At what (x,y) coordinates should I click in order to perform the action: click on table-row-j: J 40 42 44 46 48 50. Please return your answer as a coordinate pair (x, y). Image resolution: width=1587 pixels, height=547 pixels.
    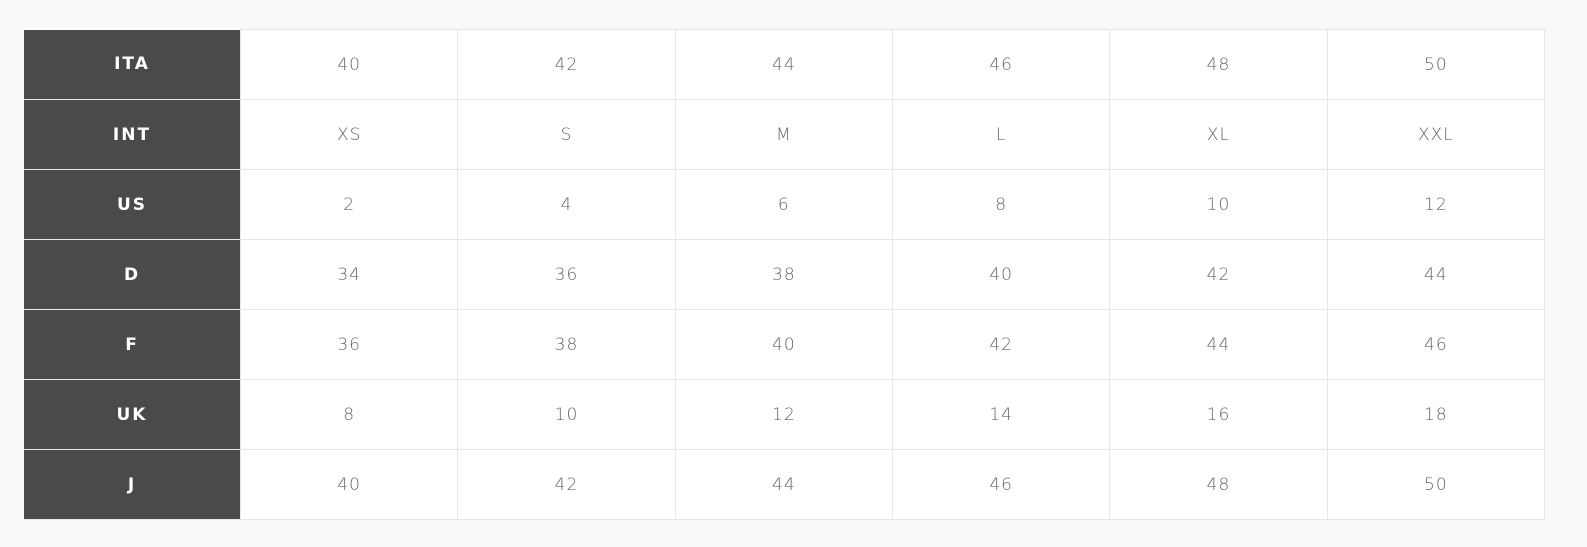
    Looking at the image, I should click on (785, 484).